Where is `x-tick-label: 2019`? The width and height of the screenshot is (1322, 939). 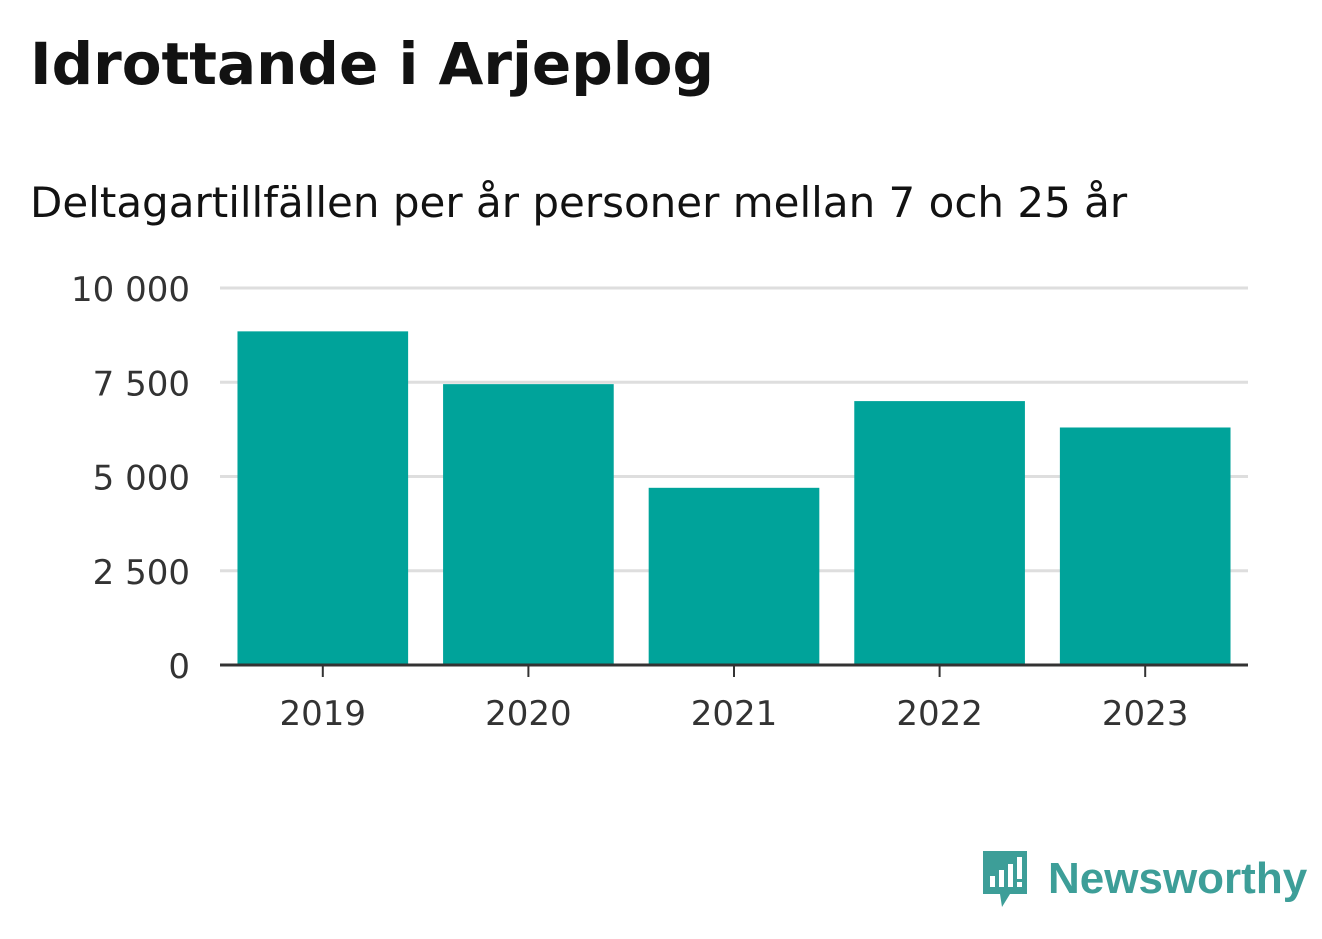
x-tick-label: 2019 is located at coordinates (323, 714).